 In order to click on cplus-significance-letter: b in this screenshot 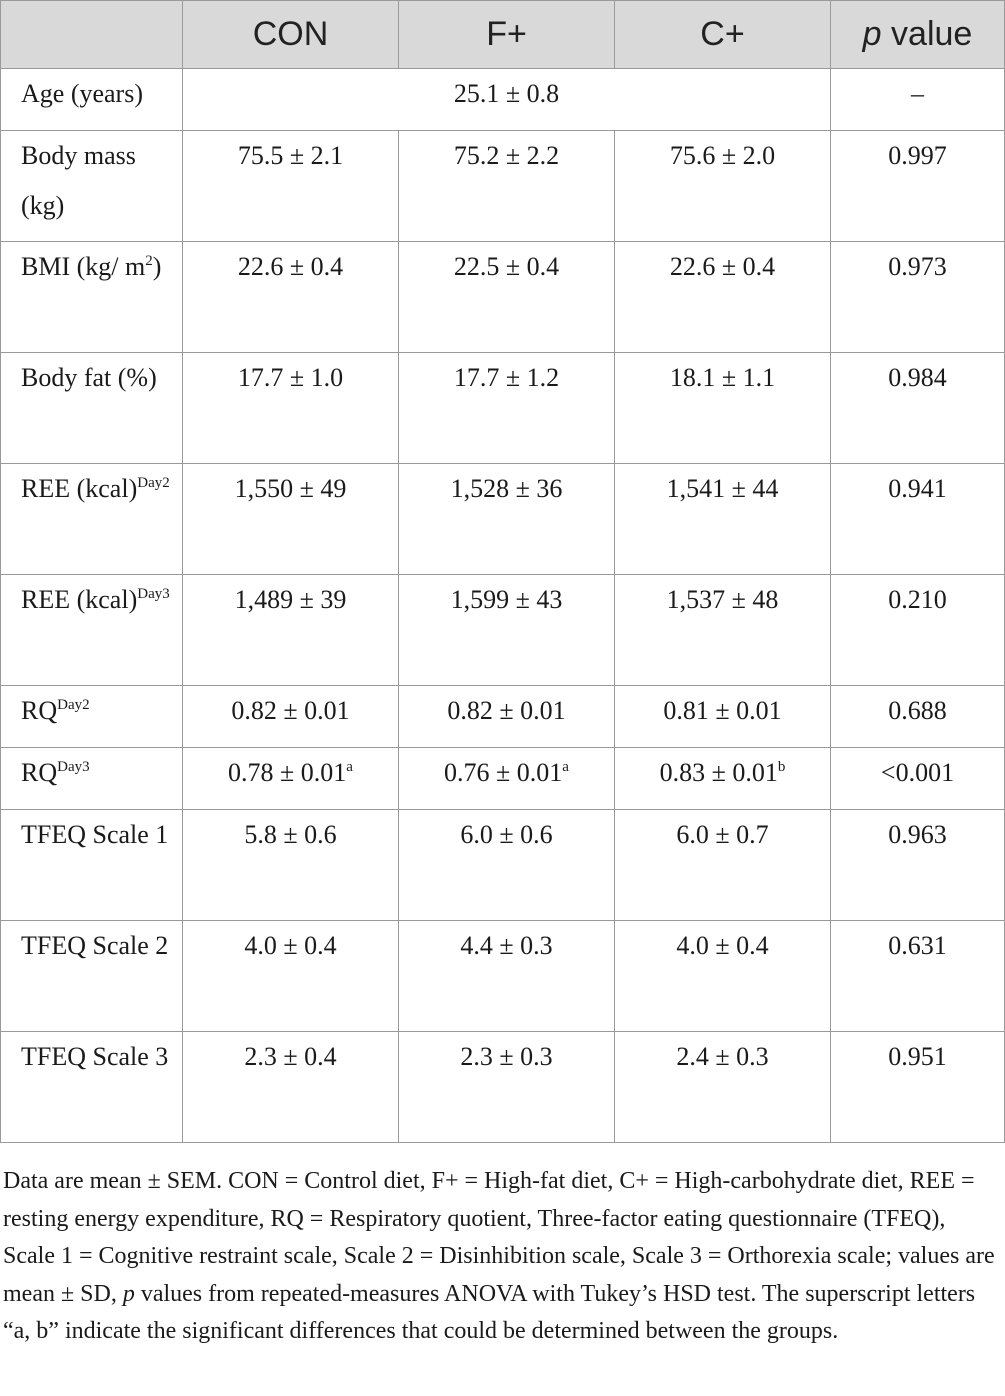, I will do `click(781, 767)`.